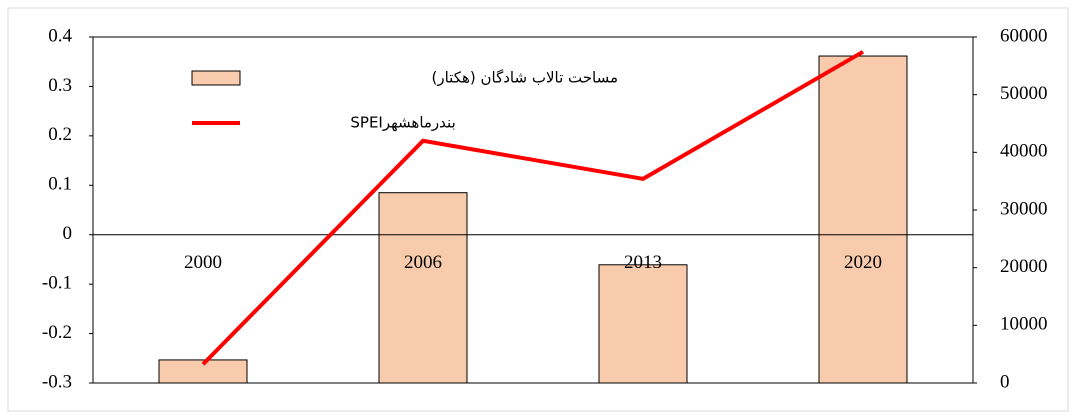  What do you see at coordinates (57, 332) in the screenshot?
I see `y-tick-label: -0.2` at bounding box center [57, 332].